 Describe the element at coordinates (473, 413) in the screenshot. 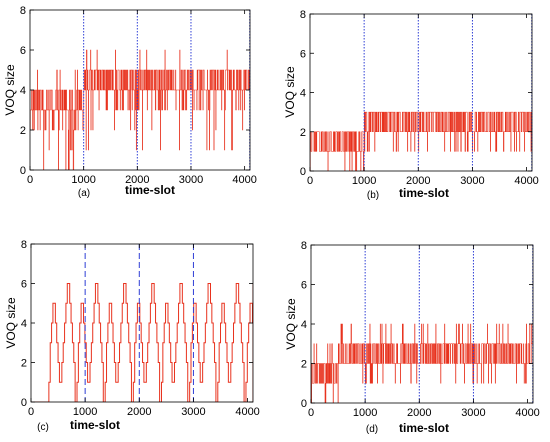

I see `x-tick-label-d-3: 3000` at that location.